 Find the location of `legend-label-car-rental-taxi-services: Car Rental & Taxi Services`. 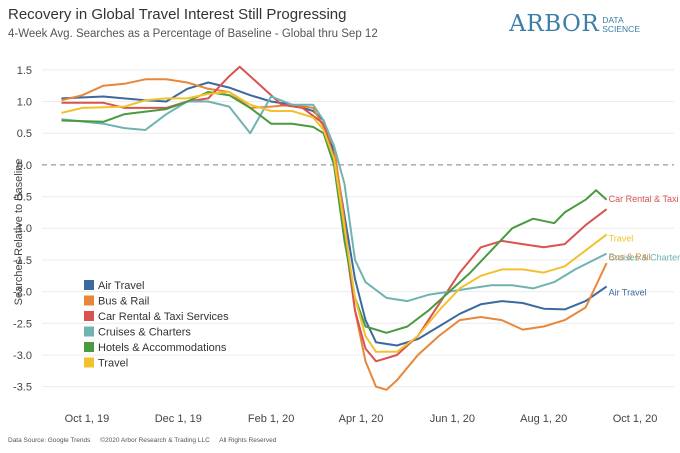

legend-label-car-rental-taxi-services: Car Rental & Taxi Services is located at coordinates (163, 317).